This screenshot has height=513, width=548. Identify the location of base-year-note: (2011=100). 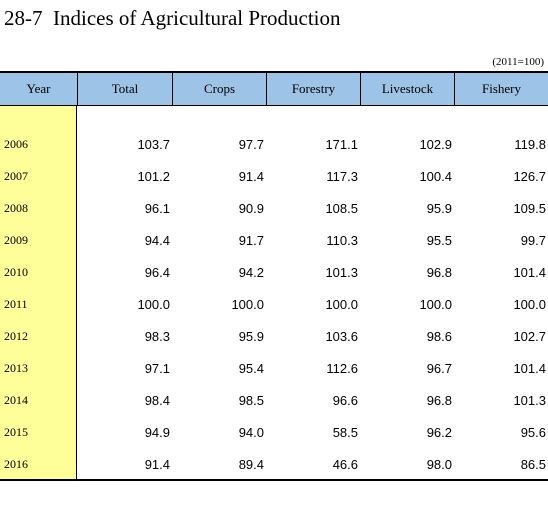
(518, 62).